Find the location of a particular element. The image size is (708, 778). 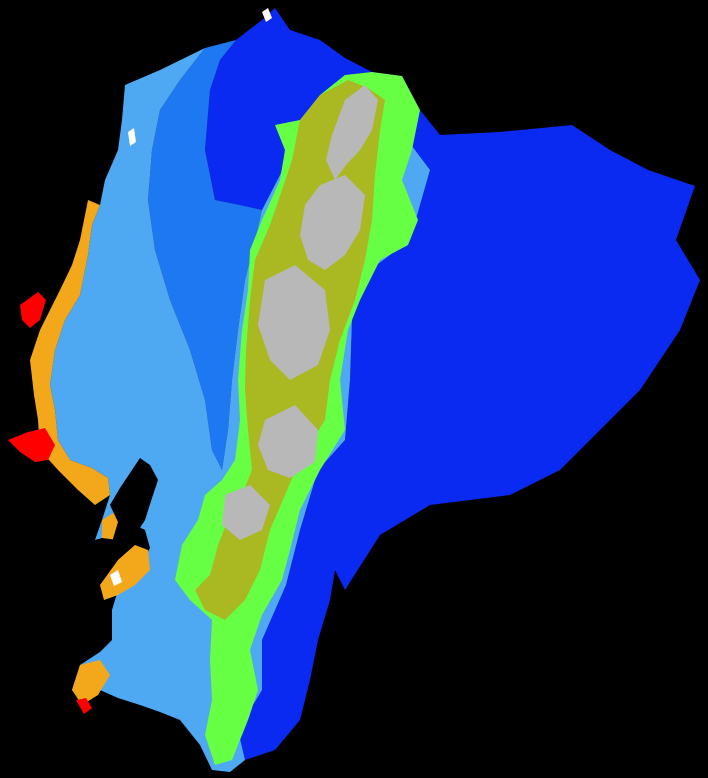

zone-water-body is located at coordinates (134, 504).